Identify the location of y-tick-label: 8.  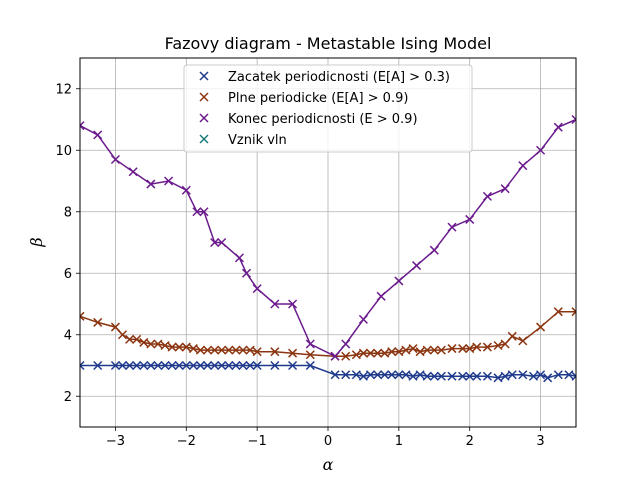
(68, 212).